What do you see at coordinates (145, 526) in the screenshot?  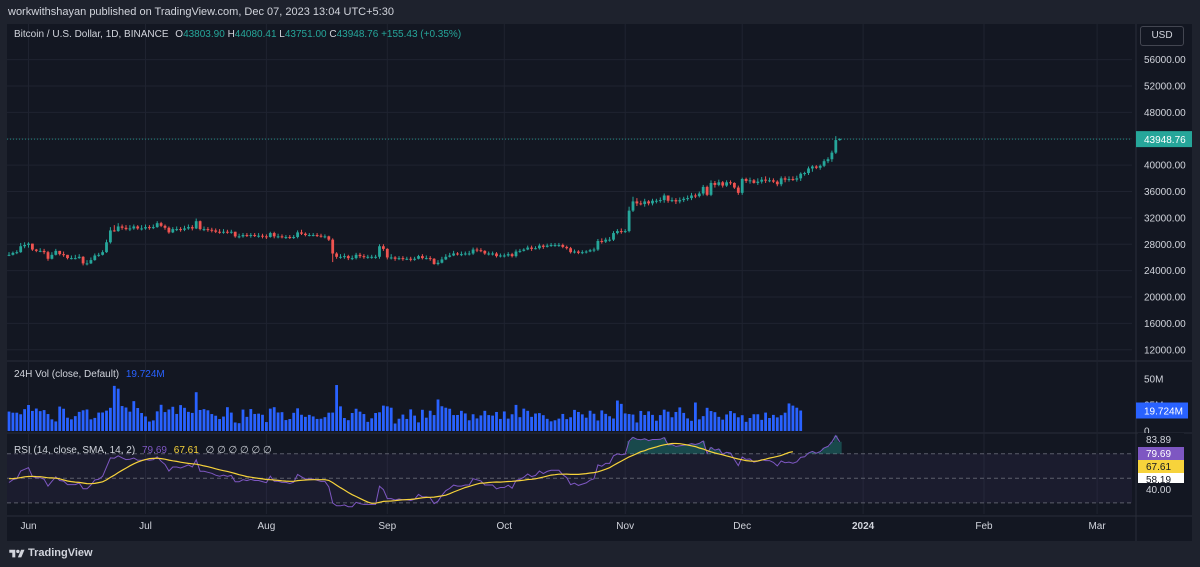 I see `x-tick-label: Jul` at bounding box center [145, 526].